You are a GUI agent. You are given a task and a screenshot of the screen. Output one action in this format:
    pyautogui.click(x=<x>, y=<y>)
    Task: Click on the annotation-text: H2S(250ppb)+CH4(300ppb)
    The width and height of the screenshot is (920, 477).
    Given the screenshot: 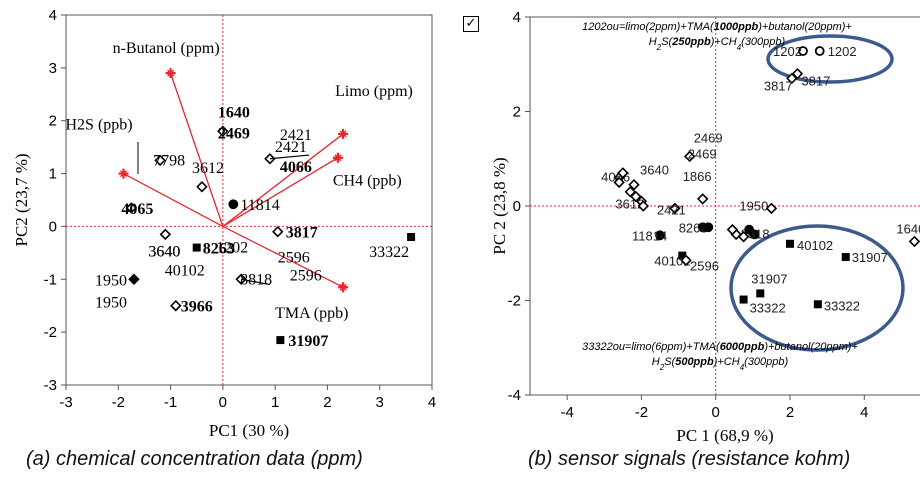 What is the action you would take?
    pyautogui.click(x=717, y=44)
    